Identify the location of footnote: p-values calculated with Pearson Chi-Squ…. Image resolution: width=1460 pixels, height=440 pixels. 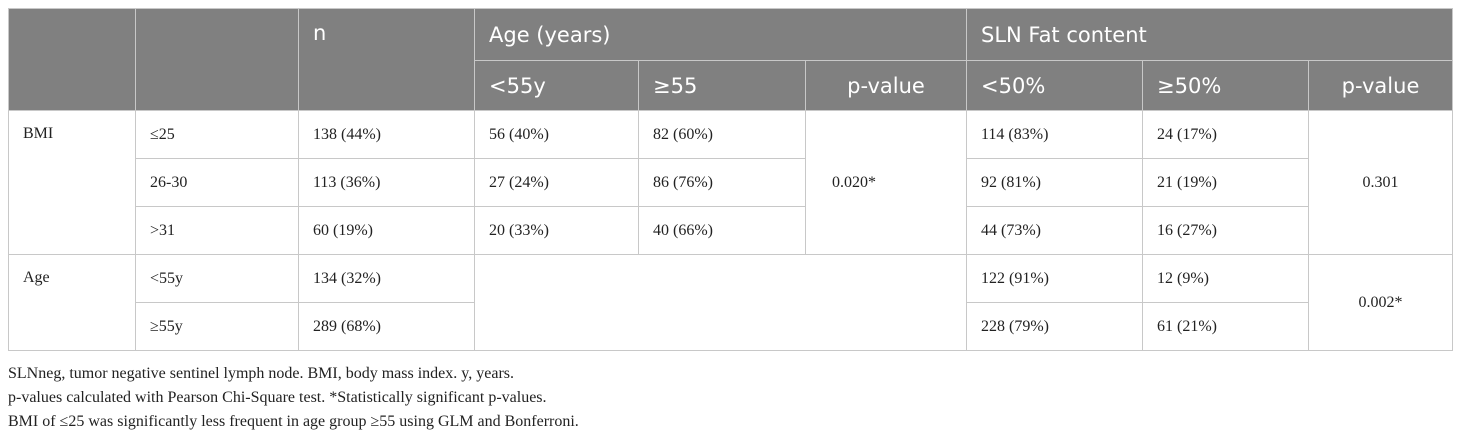
(277, 397).